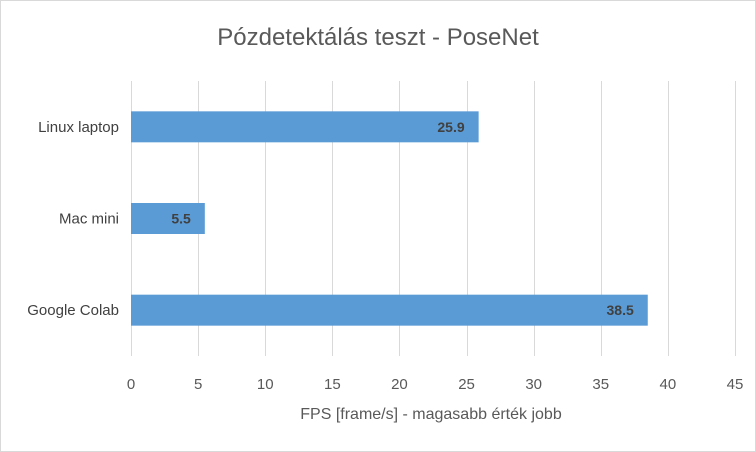  What do you see at coordinates (533, 384) in the screenshot?
I see `x-tick-label: 30` at bounding box center [533, 384].